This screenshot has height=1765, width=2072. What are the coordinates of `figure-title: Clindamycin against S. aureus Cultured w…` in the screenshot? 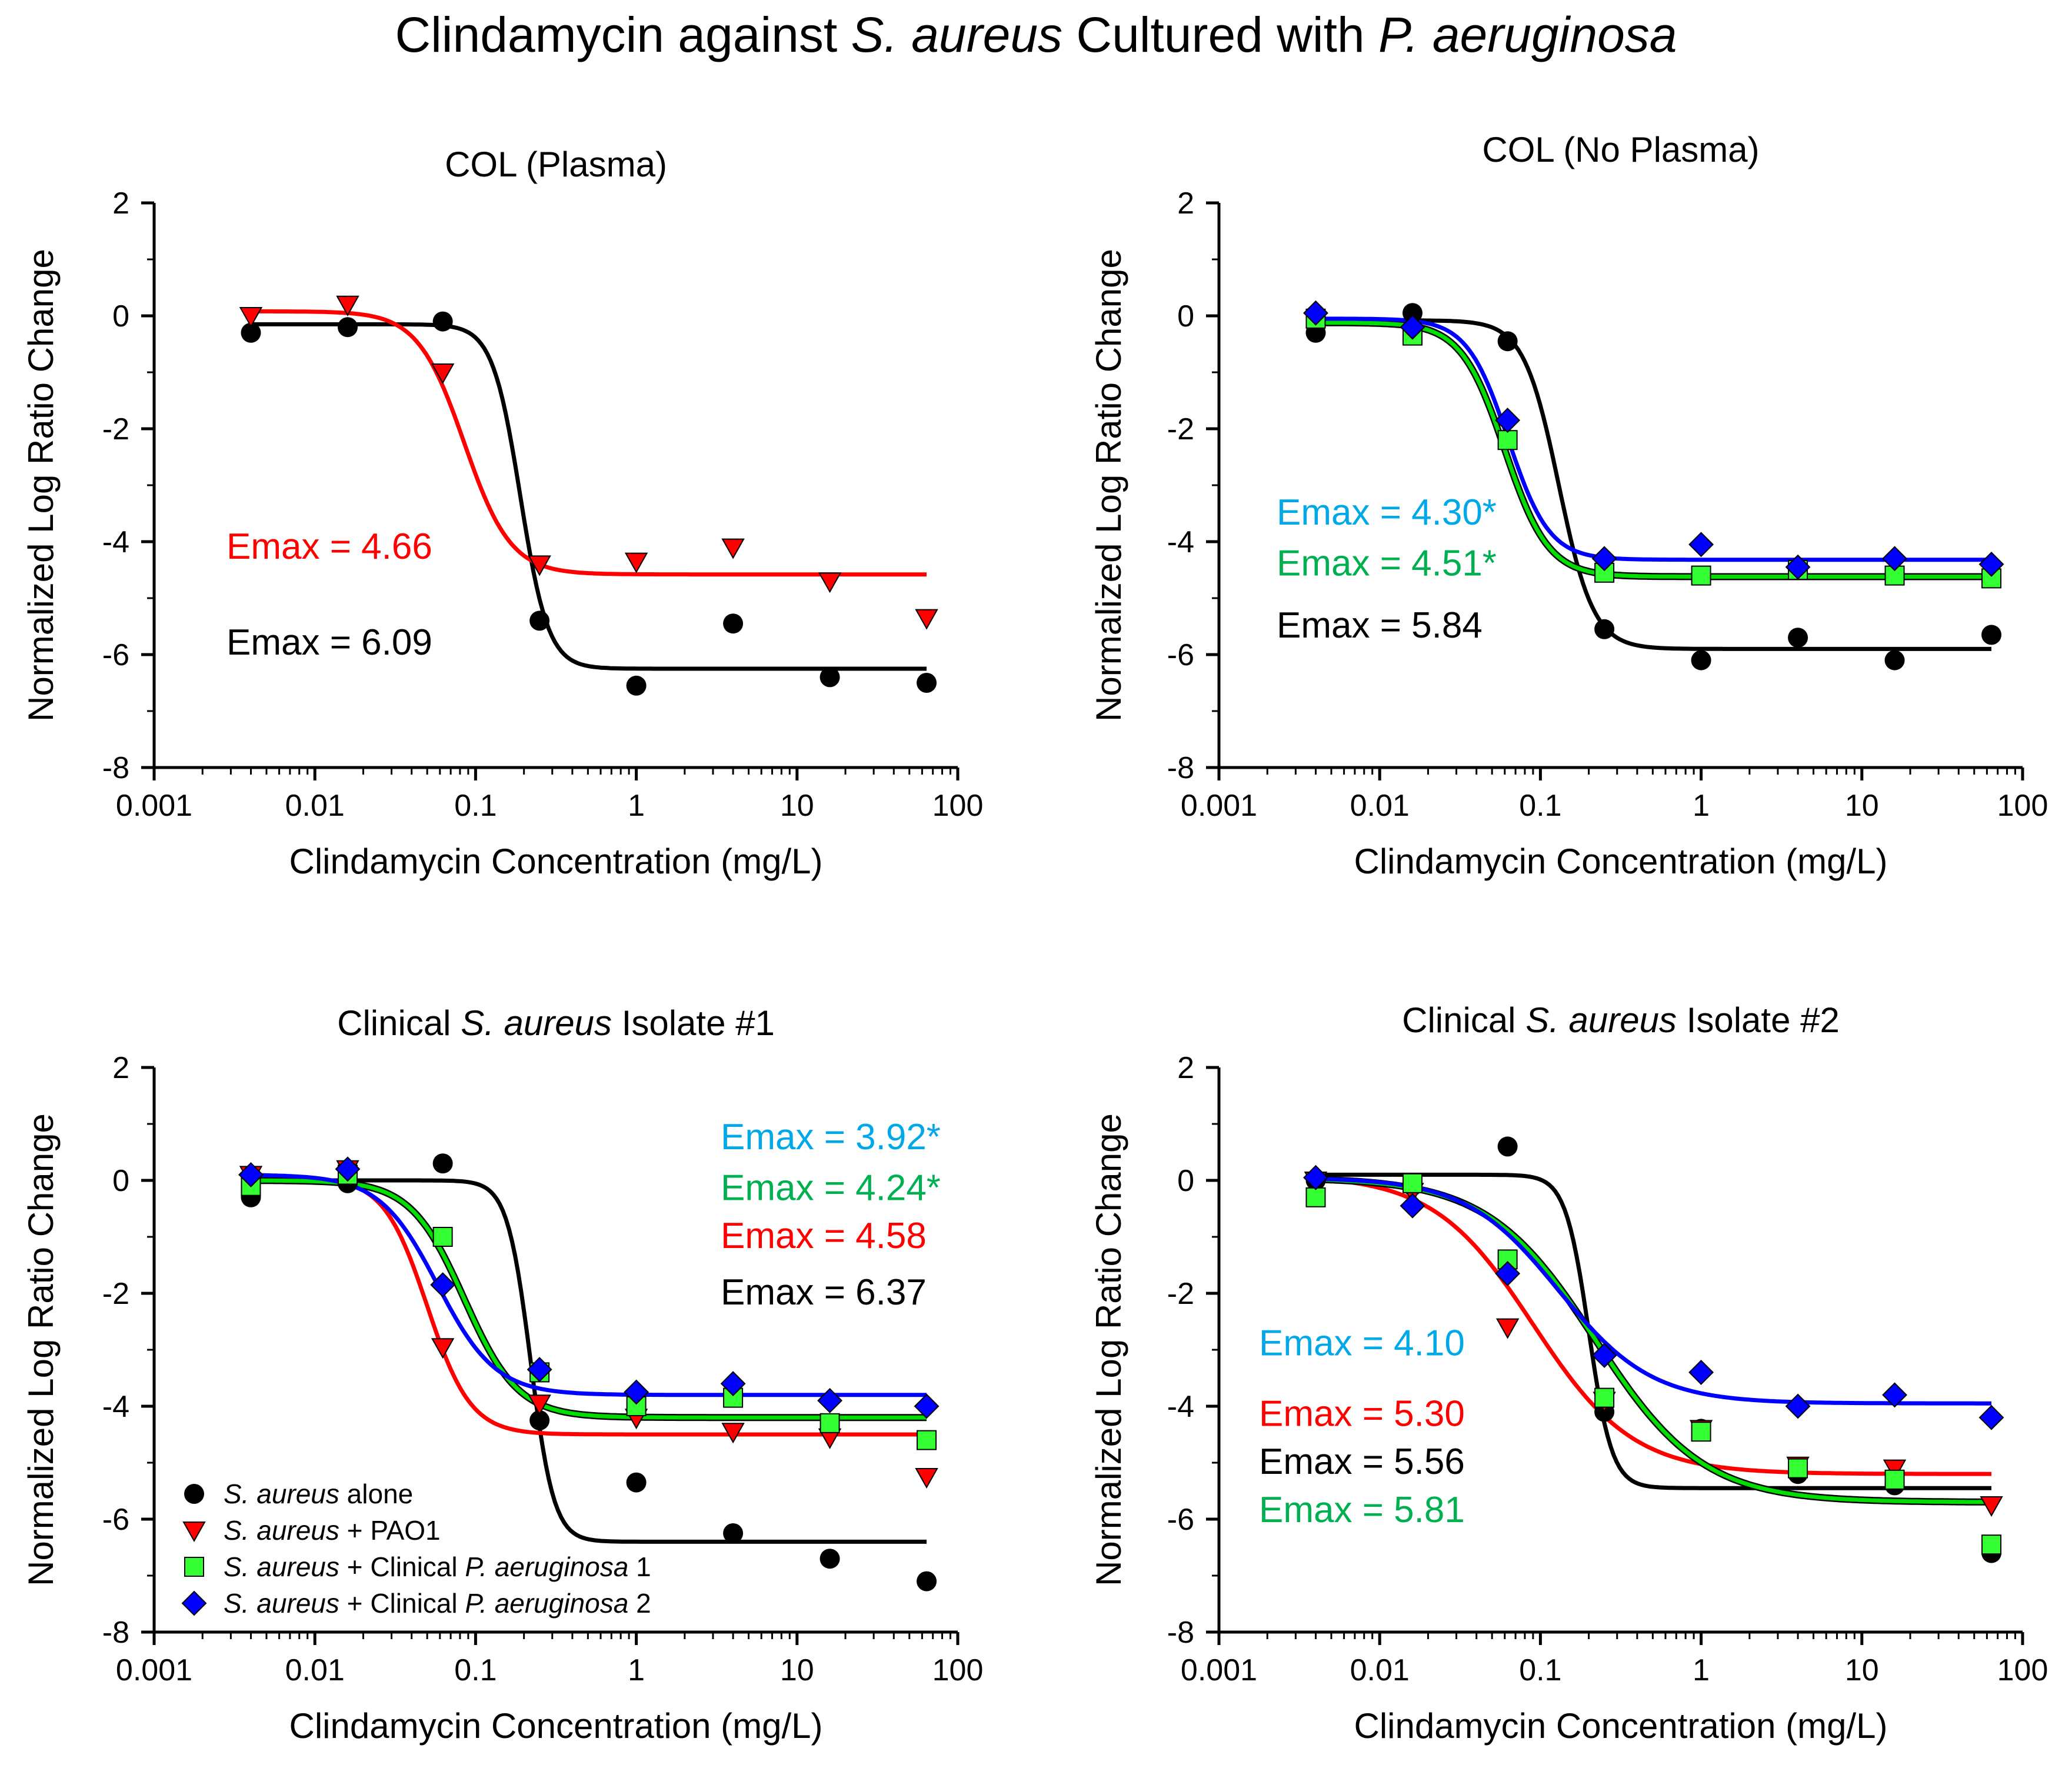 It's located at (1036, 34).